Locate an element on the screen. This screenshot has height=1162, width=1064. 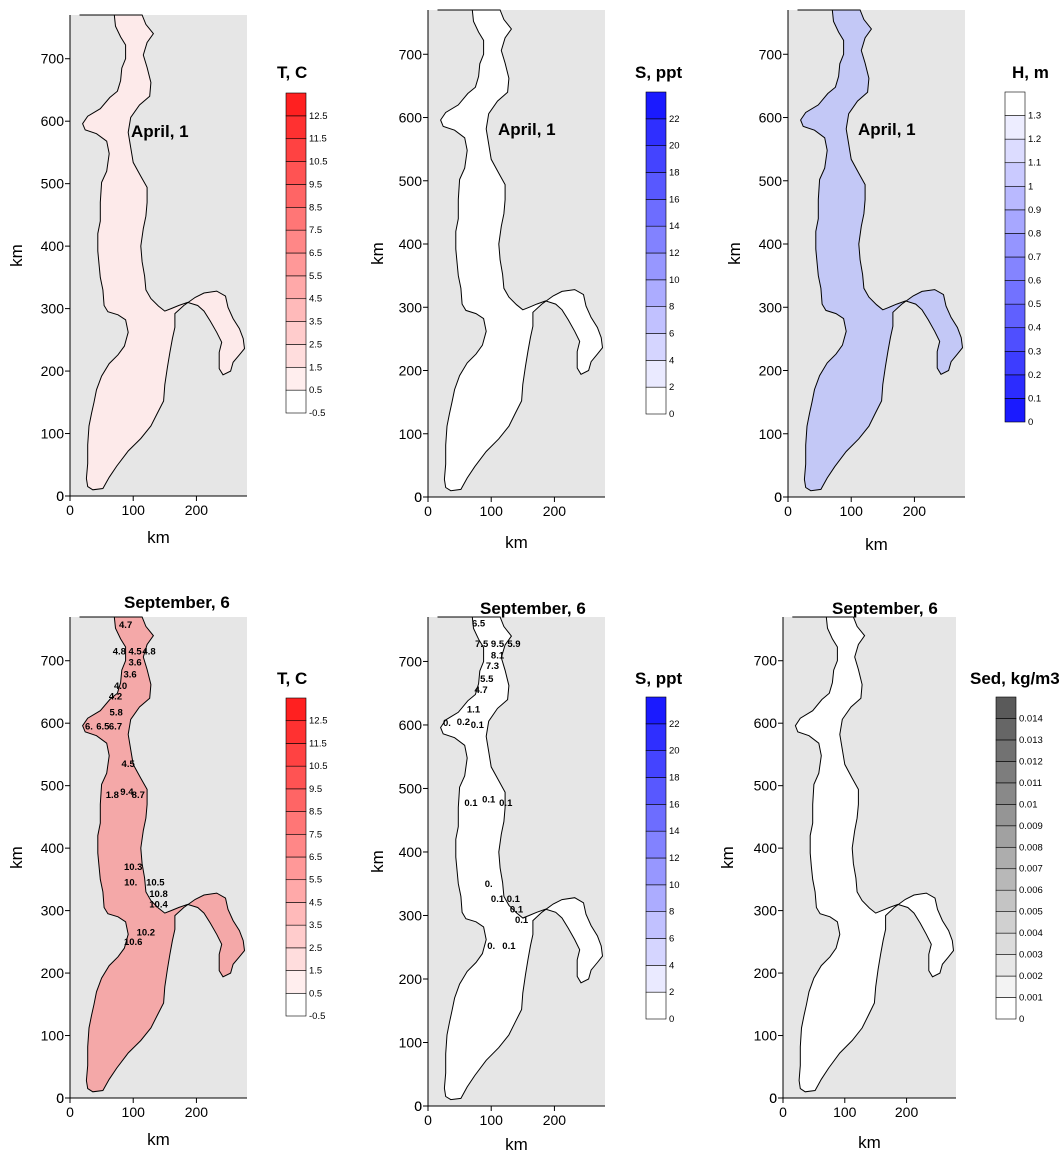
contour-label: 8.7 is located at coordinates (138, 795).